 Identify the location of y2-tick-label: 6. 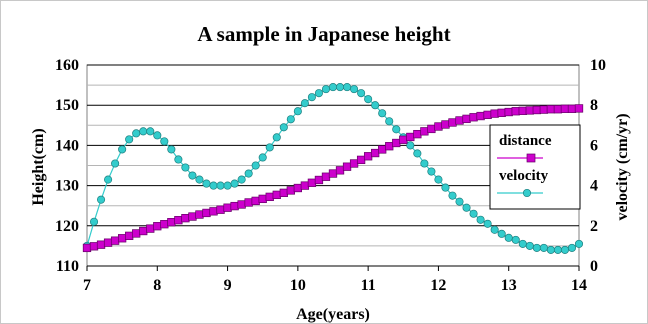
(594, 145).